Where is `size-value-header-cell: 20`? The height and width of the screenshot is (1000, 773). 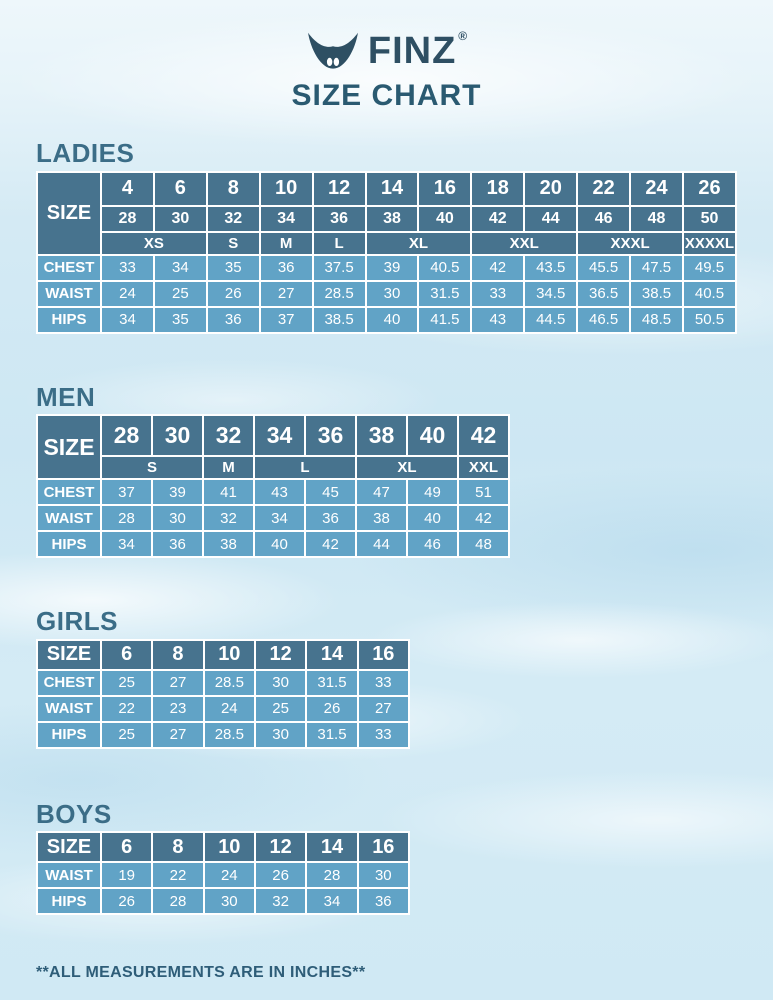
size-value-header-cell: 20 is located at coordinates (551, 188).